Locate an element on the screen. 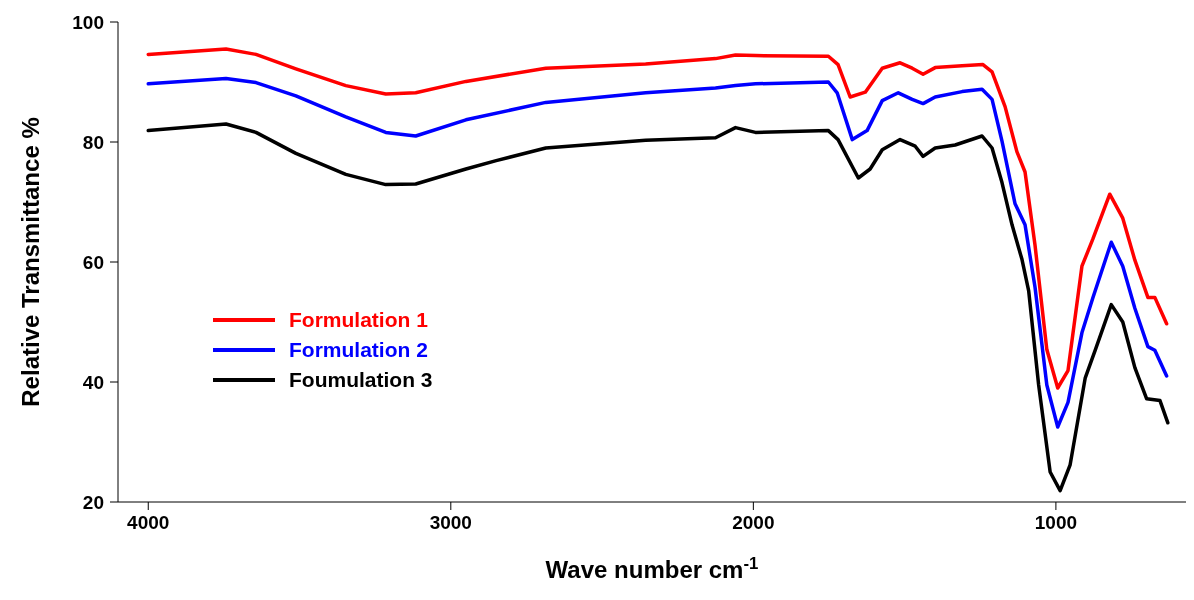  y-axis-title: Relative Transmittance % is located at coordinates (30, 262).